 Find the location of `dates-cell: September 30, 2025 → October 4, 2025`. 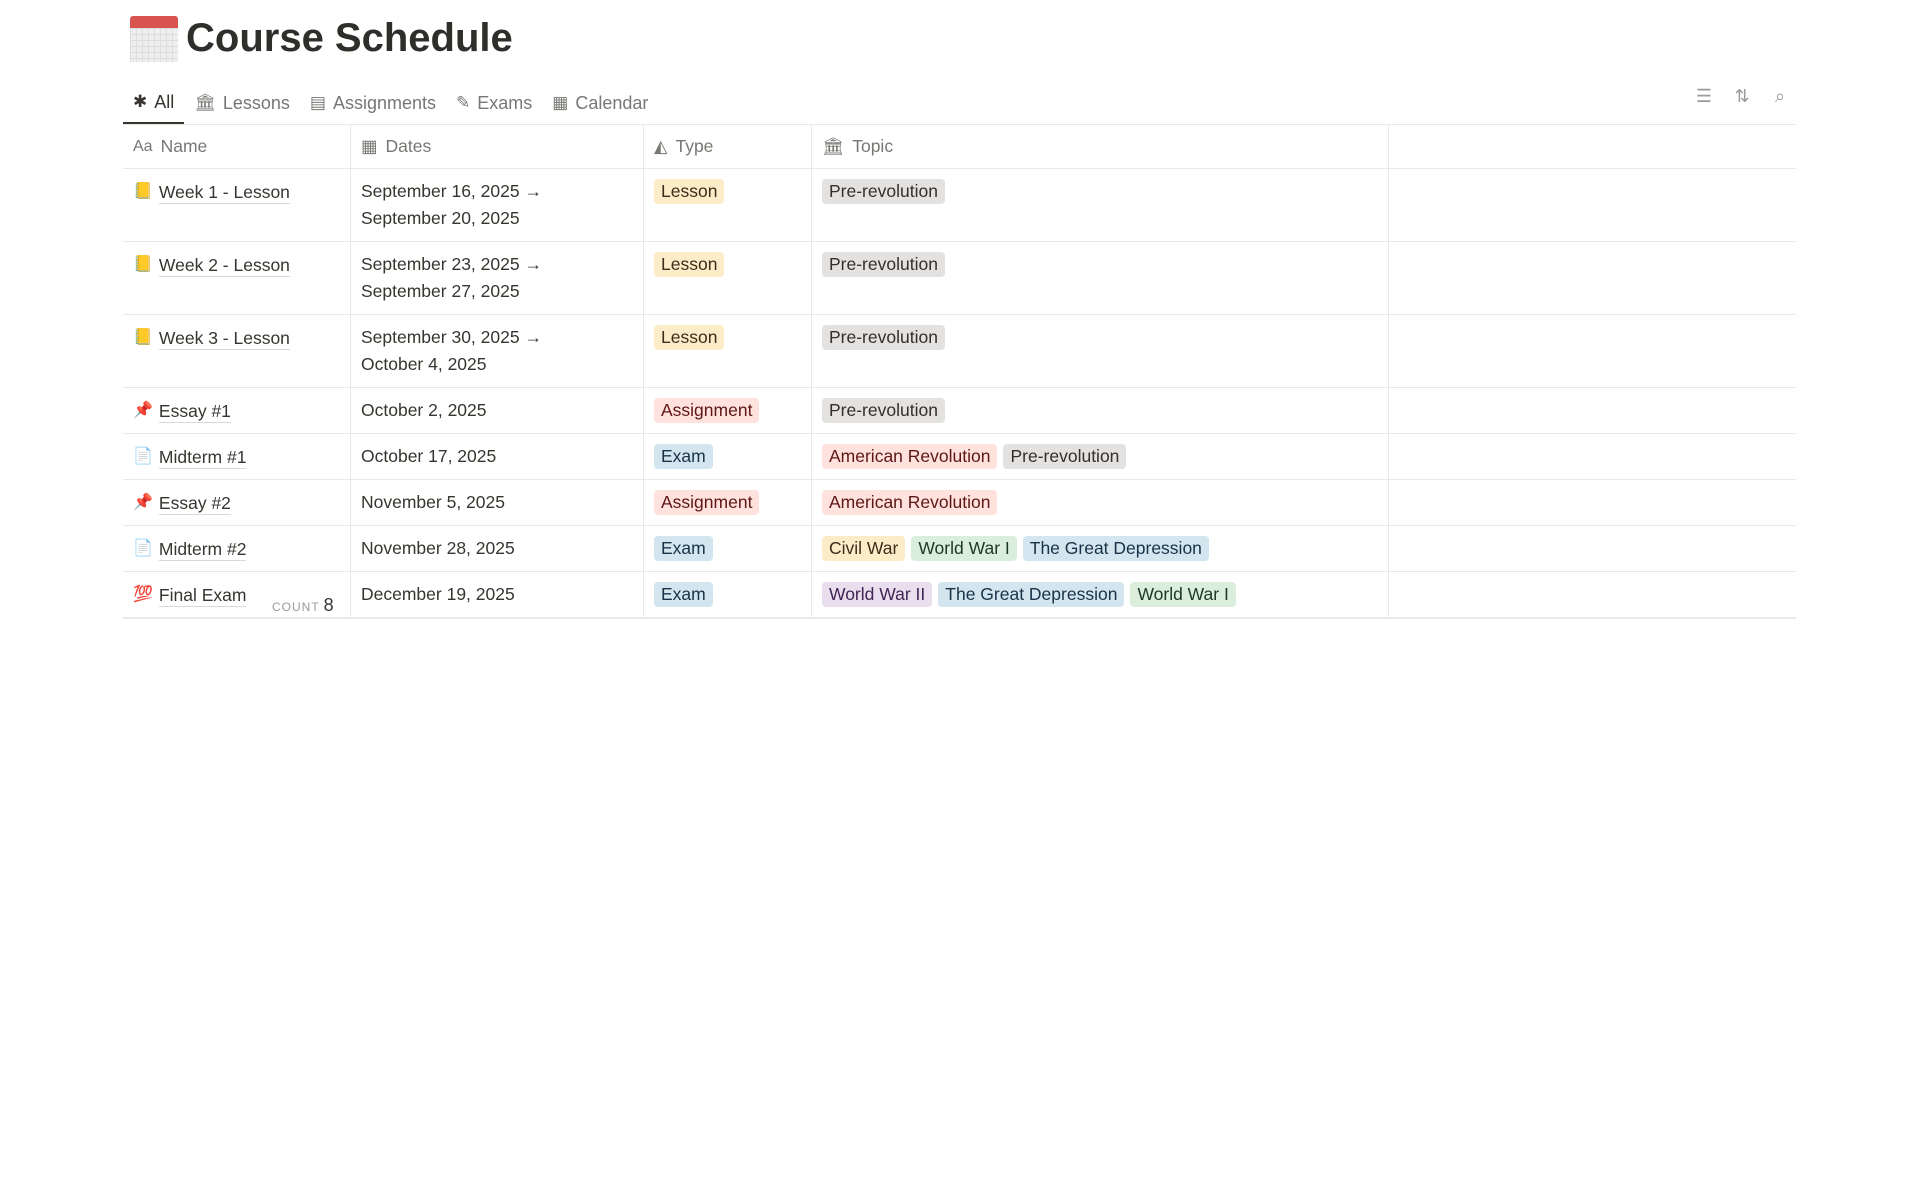

dates-cell: September 30, 2025 → October 4, 2025 is located at coordinates (497, 351).